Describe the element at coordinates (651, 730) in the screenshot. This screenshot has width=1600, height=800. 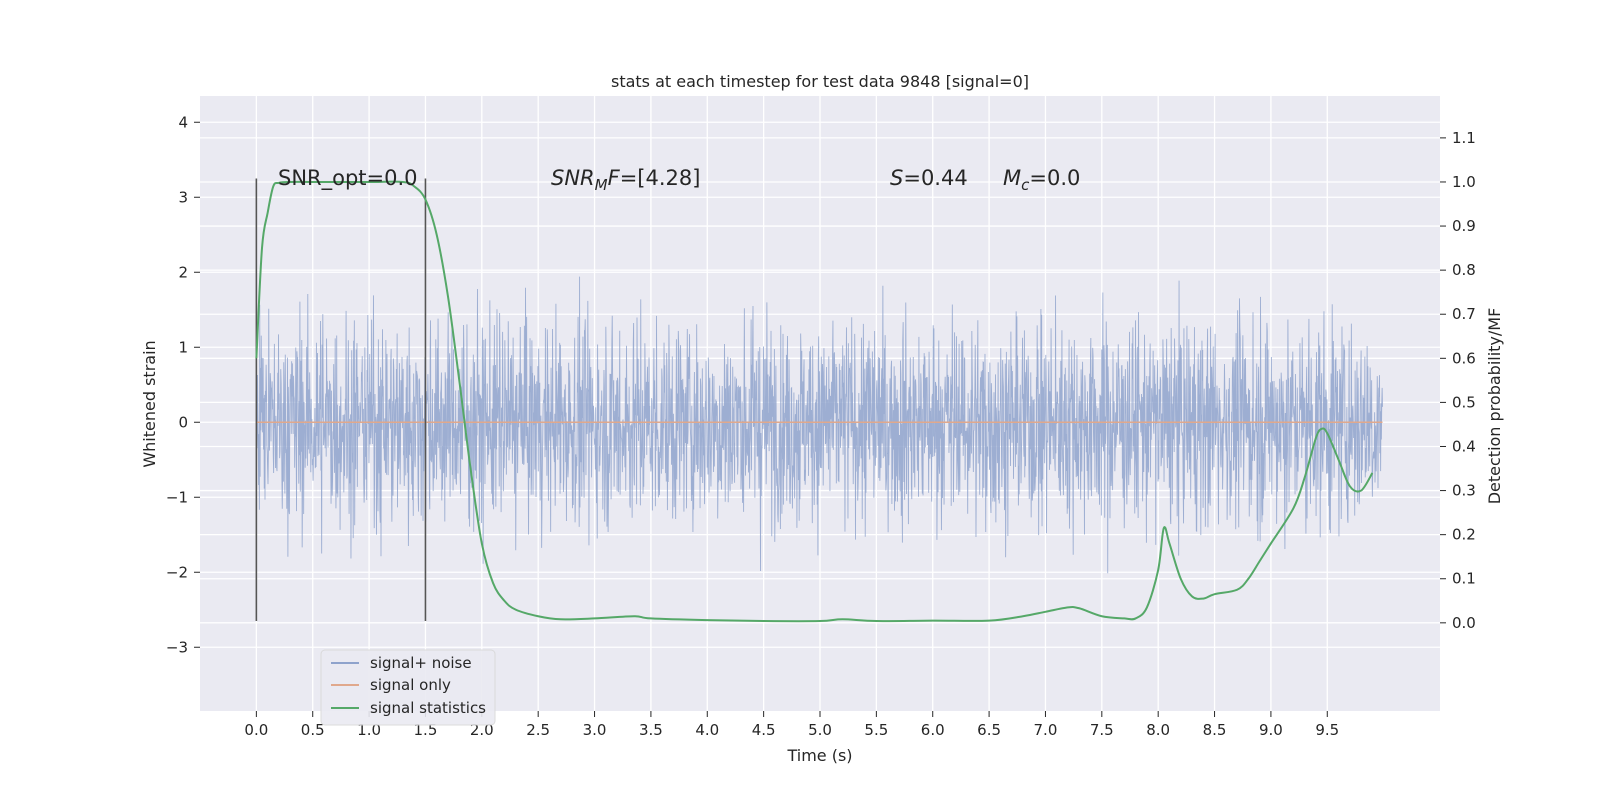
I see `x-tick-label: 3.5` at that location.